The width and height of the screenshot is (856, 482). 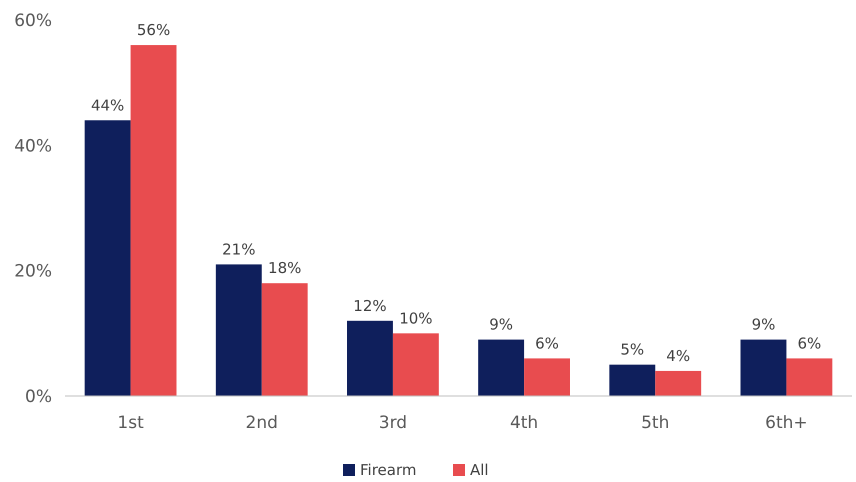 I want to click on y-tick-label: 40%, so click(x=33, y=146).